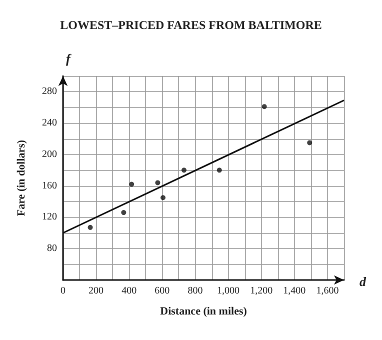 This screenshot has width=382, height=340. I want to click on x-tick-label: 1,400, so click(294, 291).